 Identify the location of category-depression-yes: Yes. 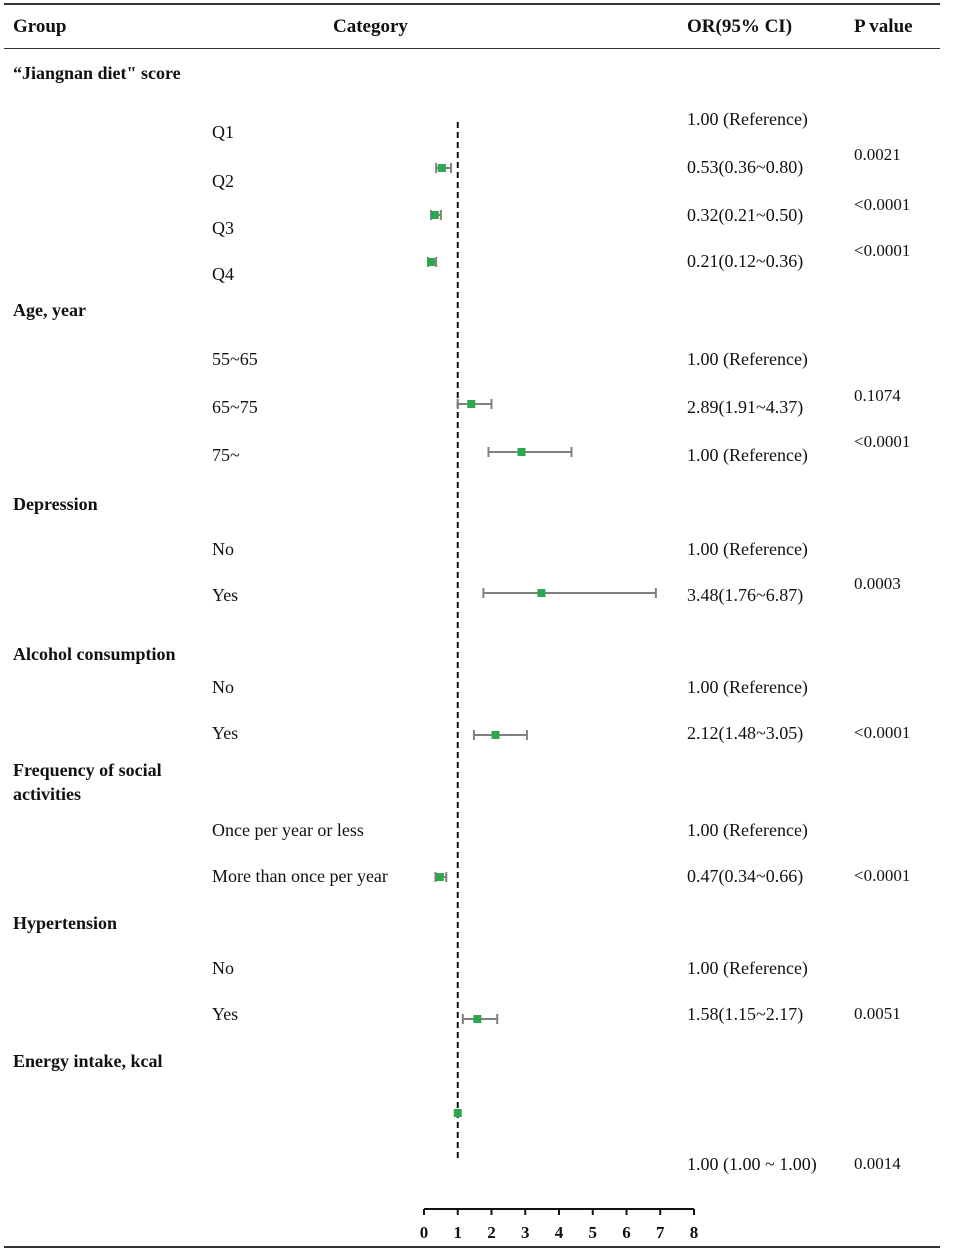
(225, 595).